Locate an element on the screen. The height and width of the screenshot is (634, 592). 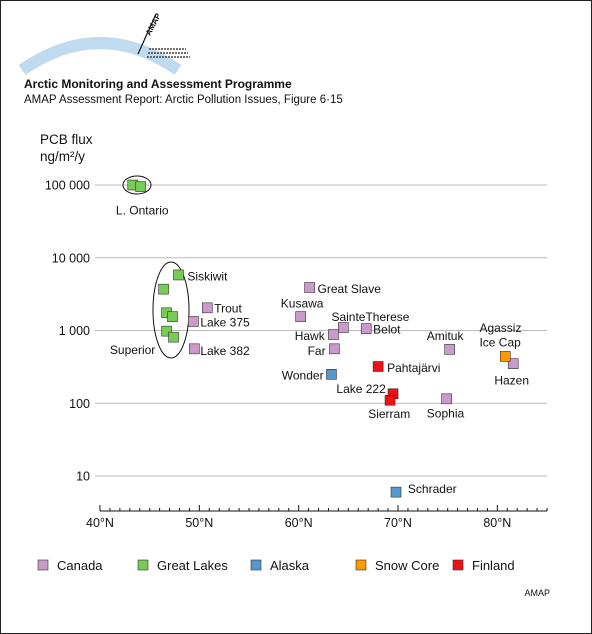
legend: Canada Great Lakes Alaska Snow Core Finland is located at coordinates (276, 565).